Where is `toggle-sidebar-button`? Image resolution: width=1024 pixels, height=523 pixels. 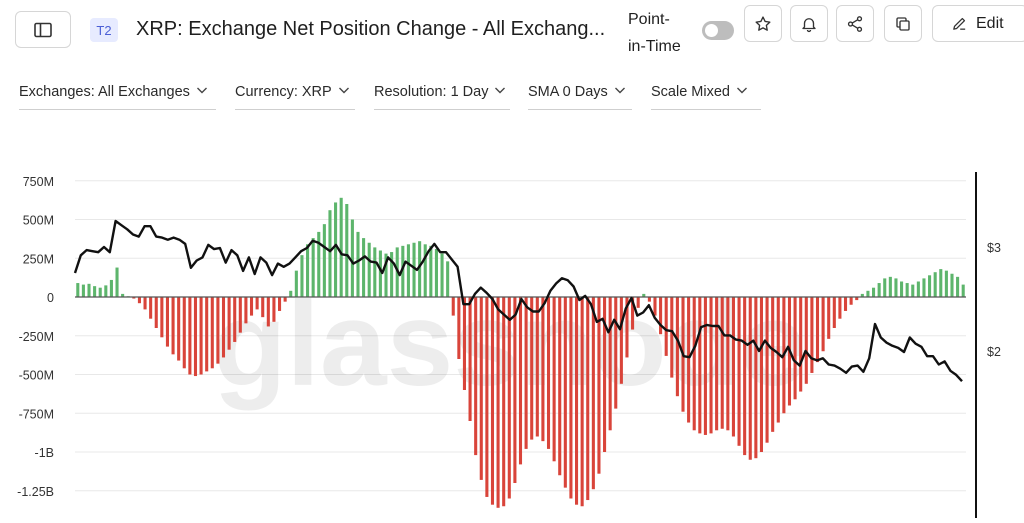 toggle-sidebar-button is located at coordinates (43, 29).